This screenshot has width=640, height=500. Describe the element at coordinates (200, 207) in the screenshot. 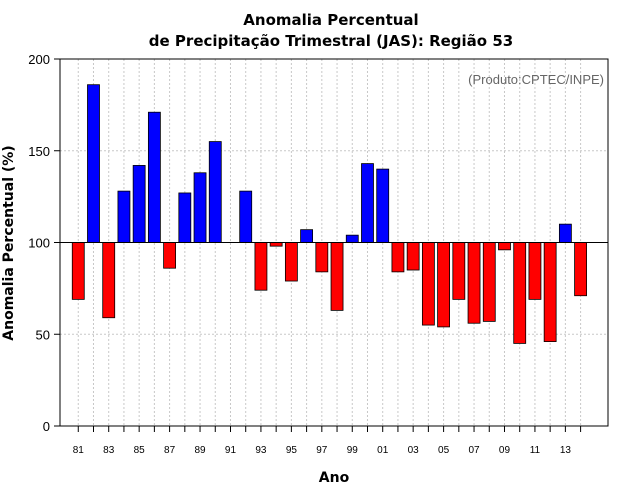

I see `bar-1989` at that location.